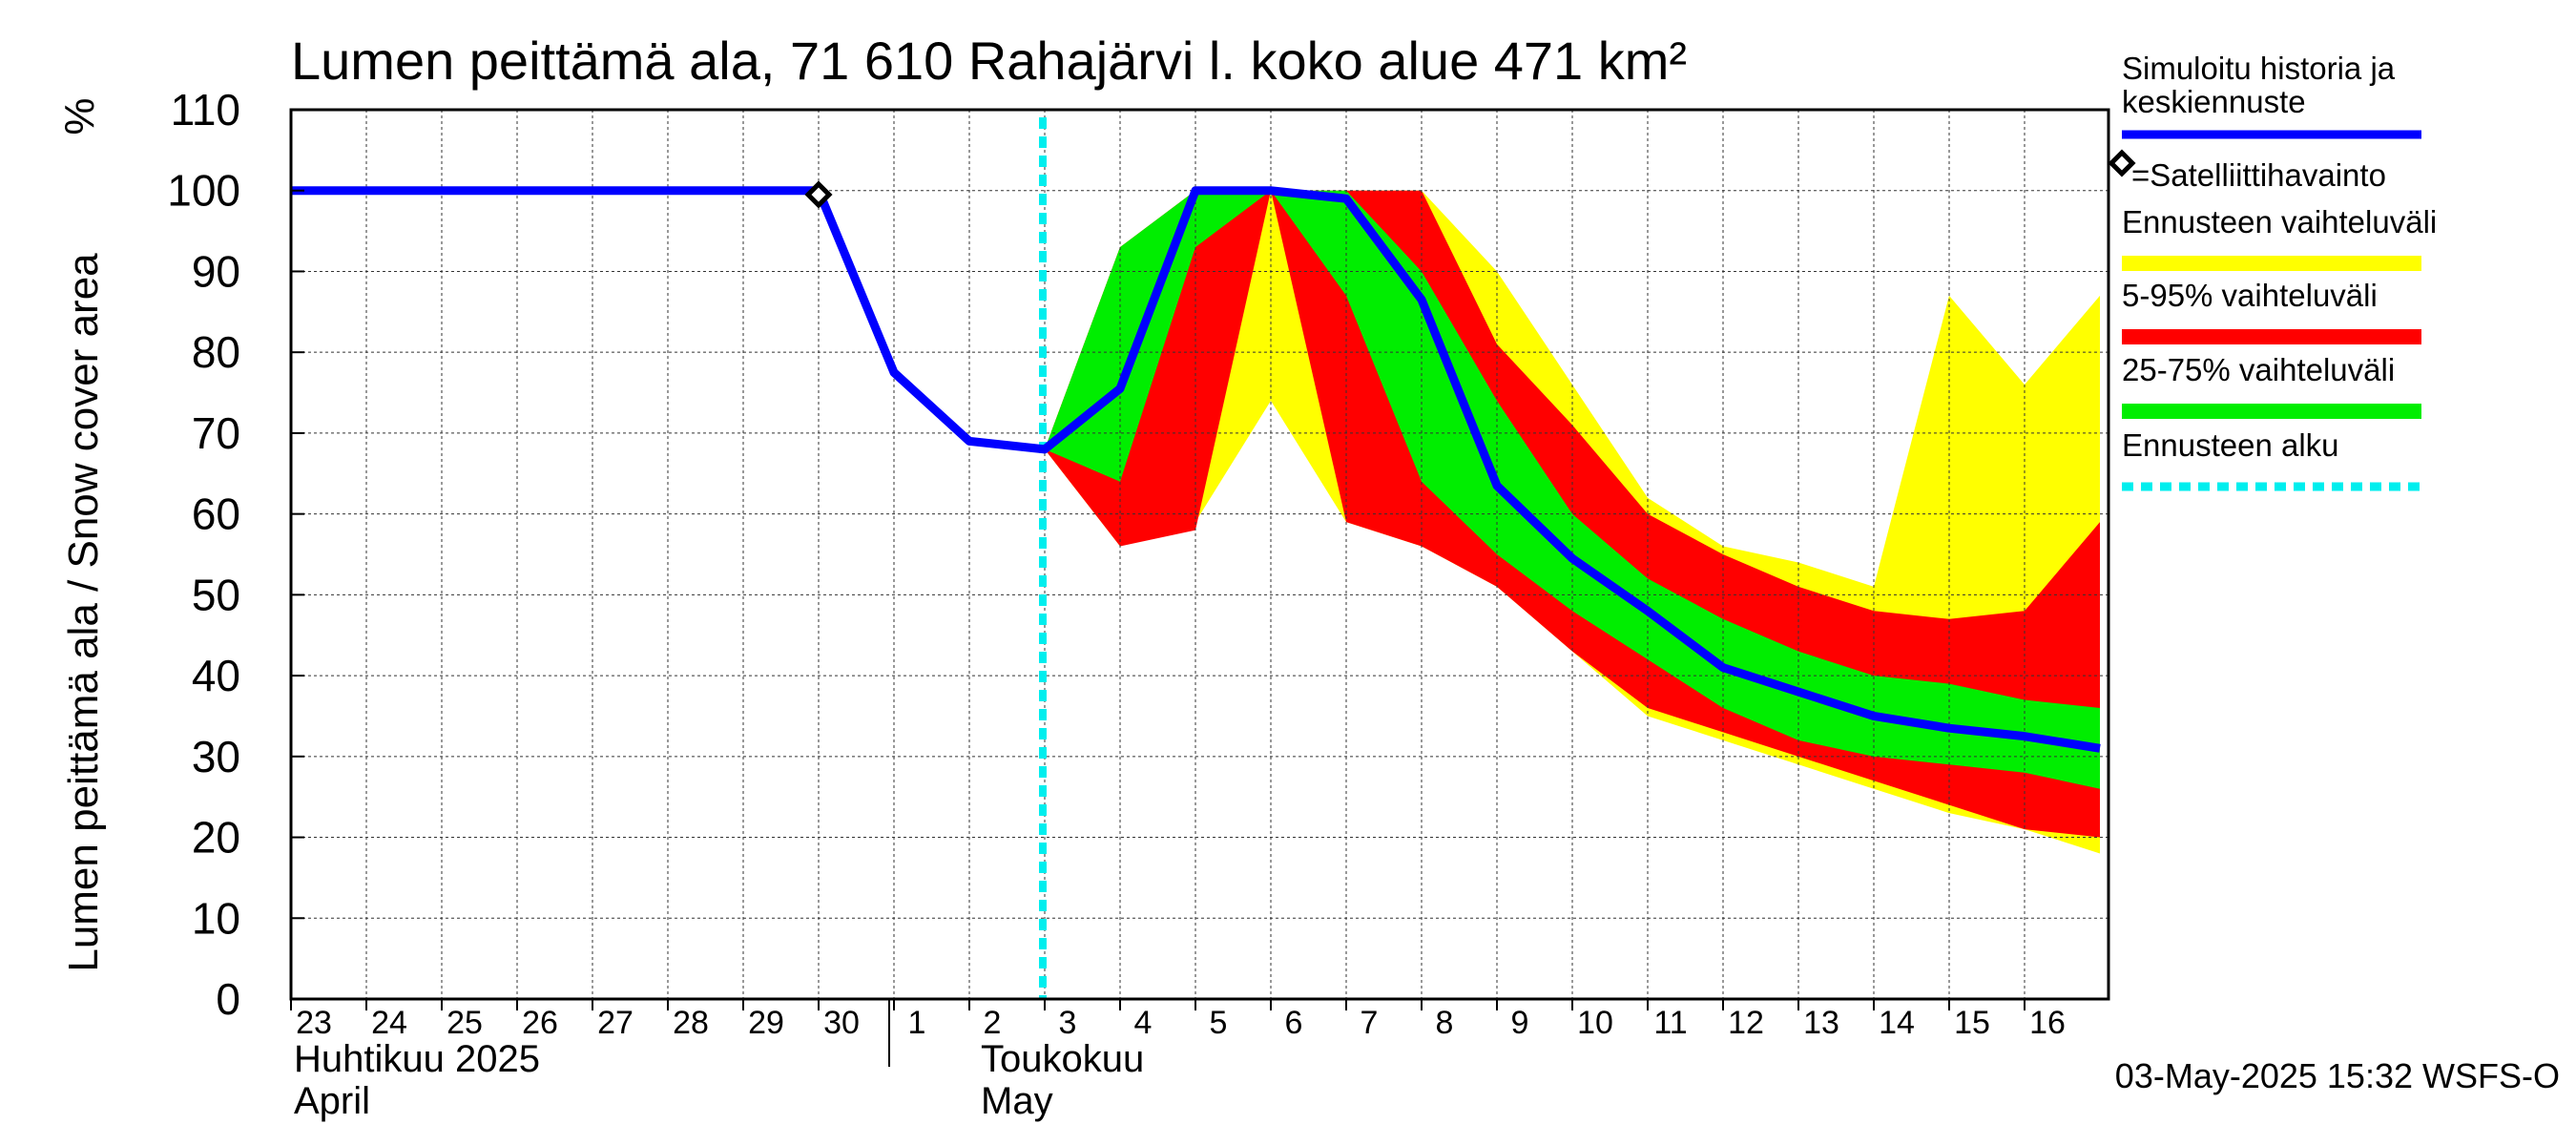  What do you see at coordinates (216, 838) in the screenshot?
I see `y-tick-label: 20` at bounding box center [216, 838].